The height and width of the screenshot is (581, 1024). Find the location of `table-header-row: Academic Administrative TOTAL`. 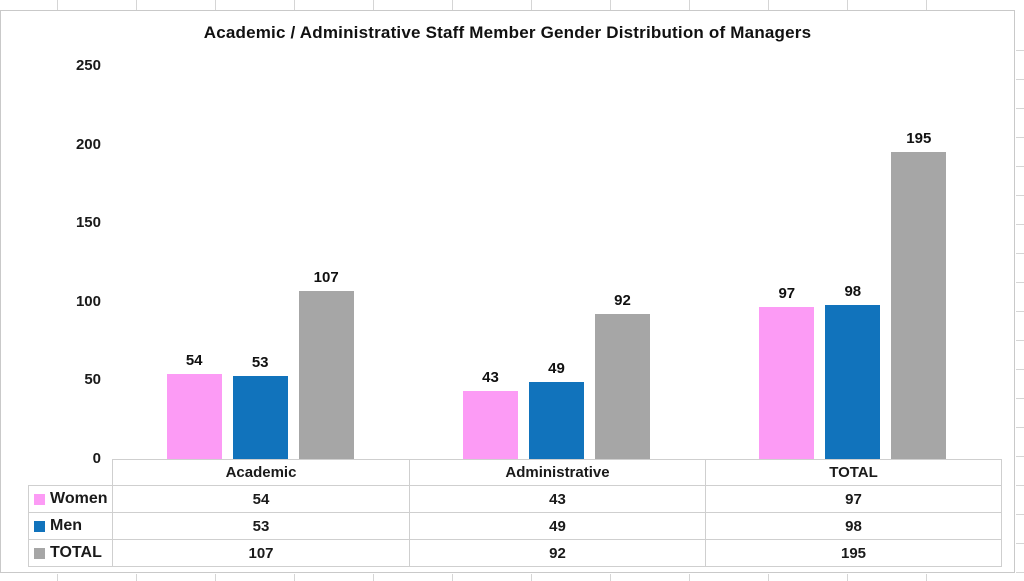

table-header-row: Academic Administrative TOTAL is located at coordinates (515, 472).